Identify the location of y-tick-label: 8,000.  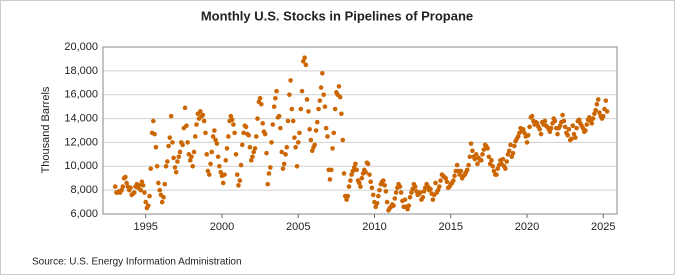
(84, 190).